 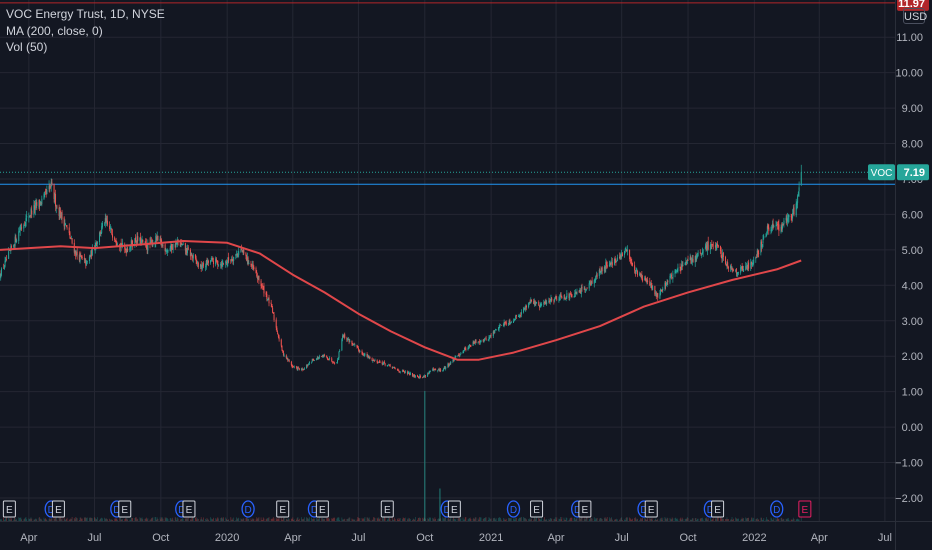 I want to click on time-tick-label: Jul, so click(x=622, y=538).